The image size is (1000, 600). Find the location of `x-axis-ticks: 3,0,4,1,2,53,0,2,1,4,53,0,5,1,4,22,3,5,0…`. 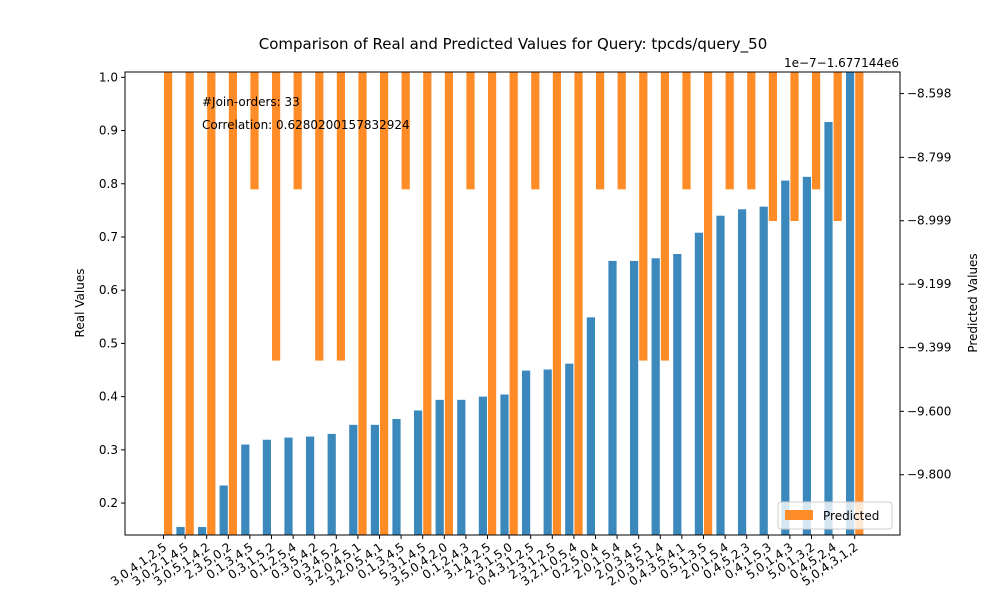

x-axis-ticks: 3,0,4,1,2,53,0,2,1,4,53,0,5,1,4,22,3,5,0… is located at coordinates (484, 562).